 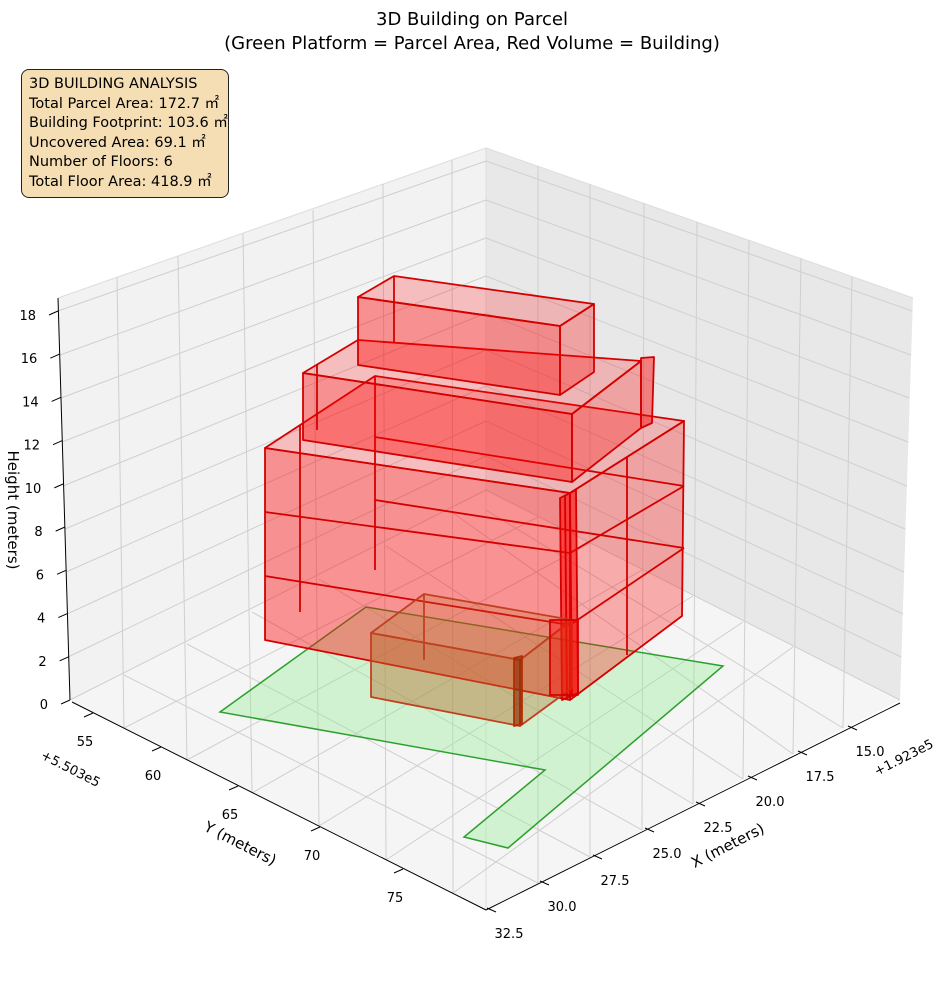 I want to click on z-tick-label: 10, so click(x=33, y=489).